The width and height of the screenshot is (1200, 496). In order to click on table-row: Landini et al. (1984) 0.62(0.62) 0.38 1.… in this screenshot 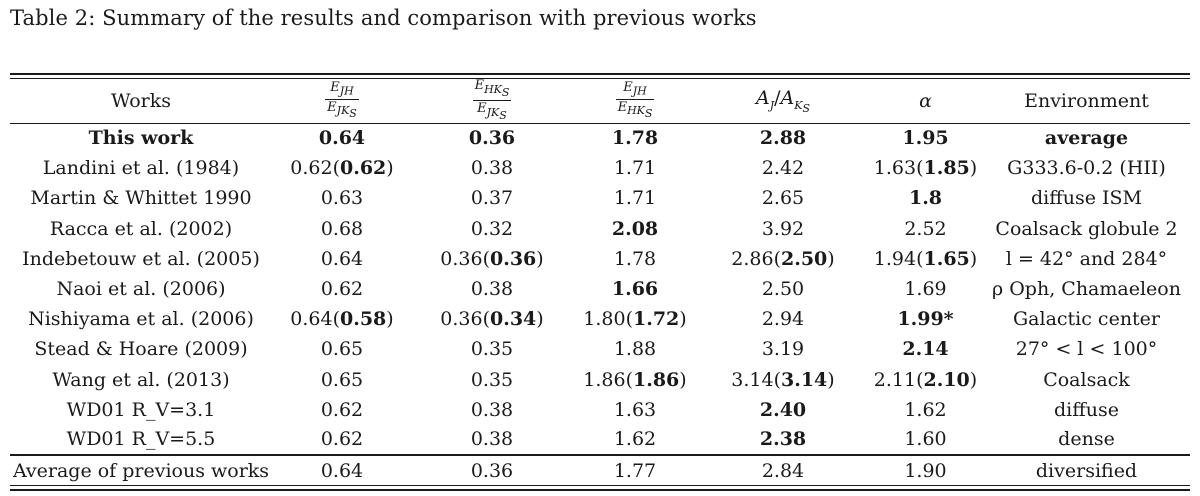, I will do `click(600, 168)`.